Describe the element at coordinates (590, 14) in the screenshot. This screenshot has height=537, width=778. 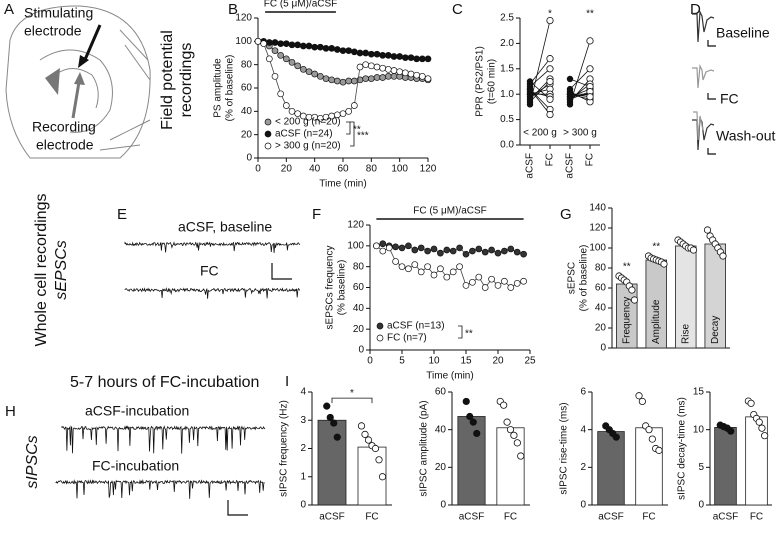
I see `significance: **` at that location.